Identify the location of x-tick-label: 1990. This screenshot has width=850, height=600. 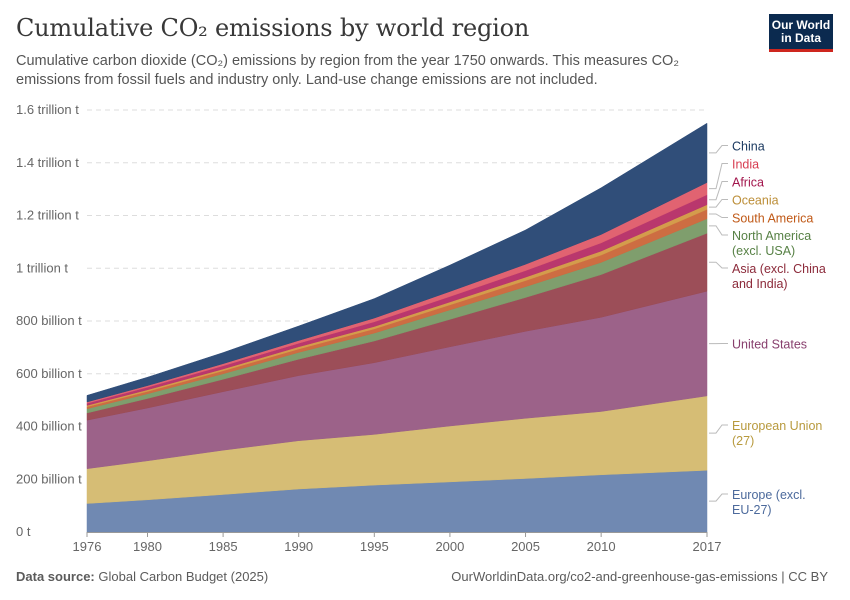
(298, 546).